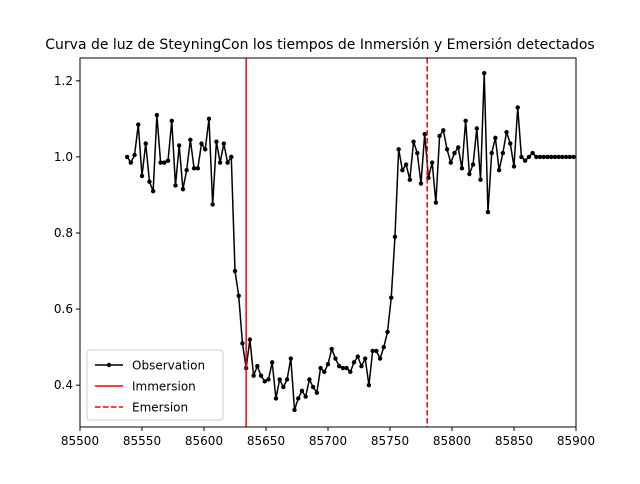  What do you see at coordinates (63, 157) in the screenshot?
I see `y-tick-label: 1.0` at bounding box center [63, 157].